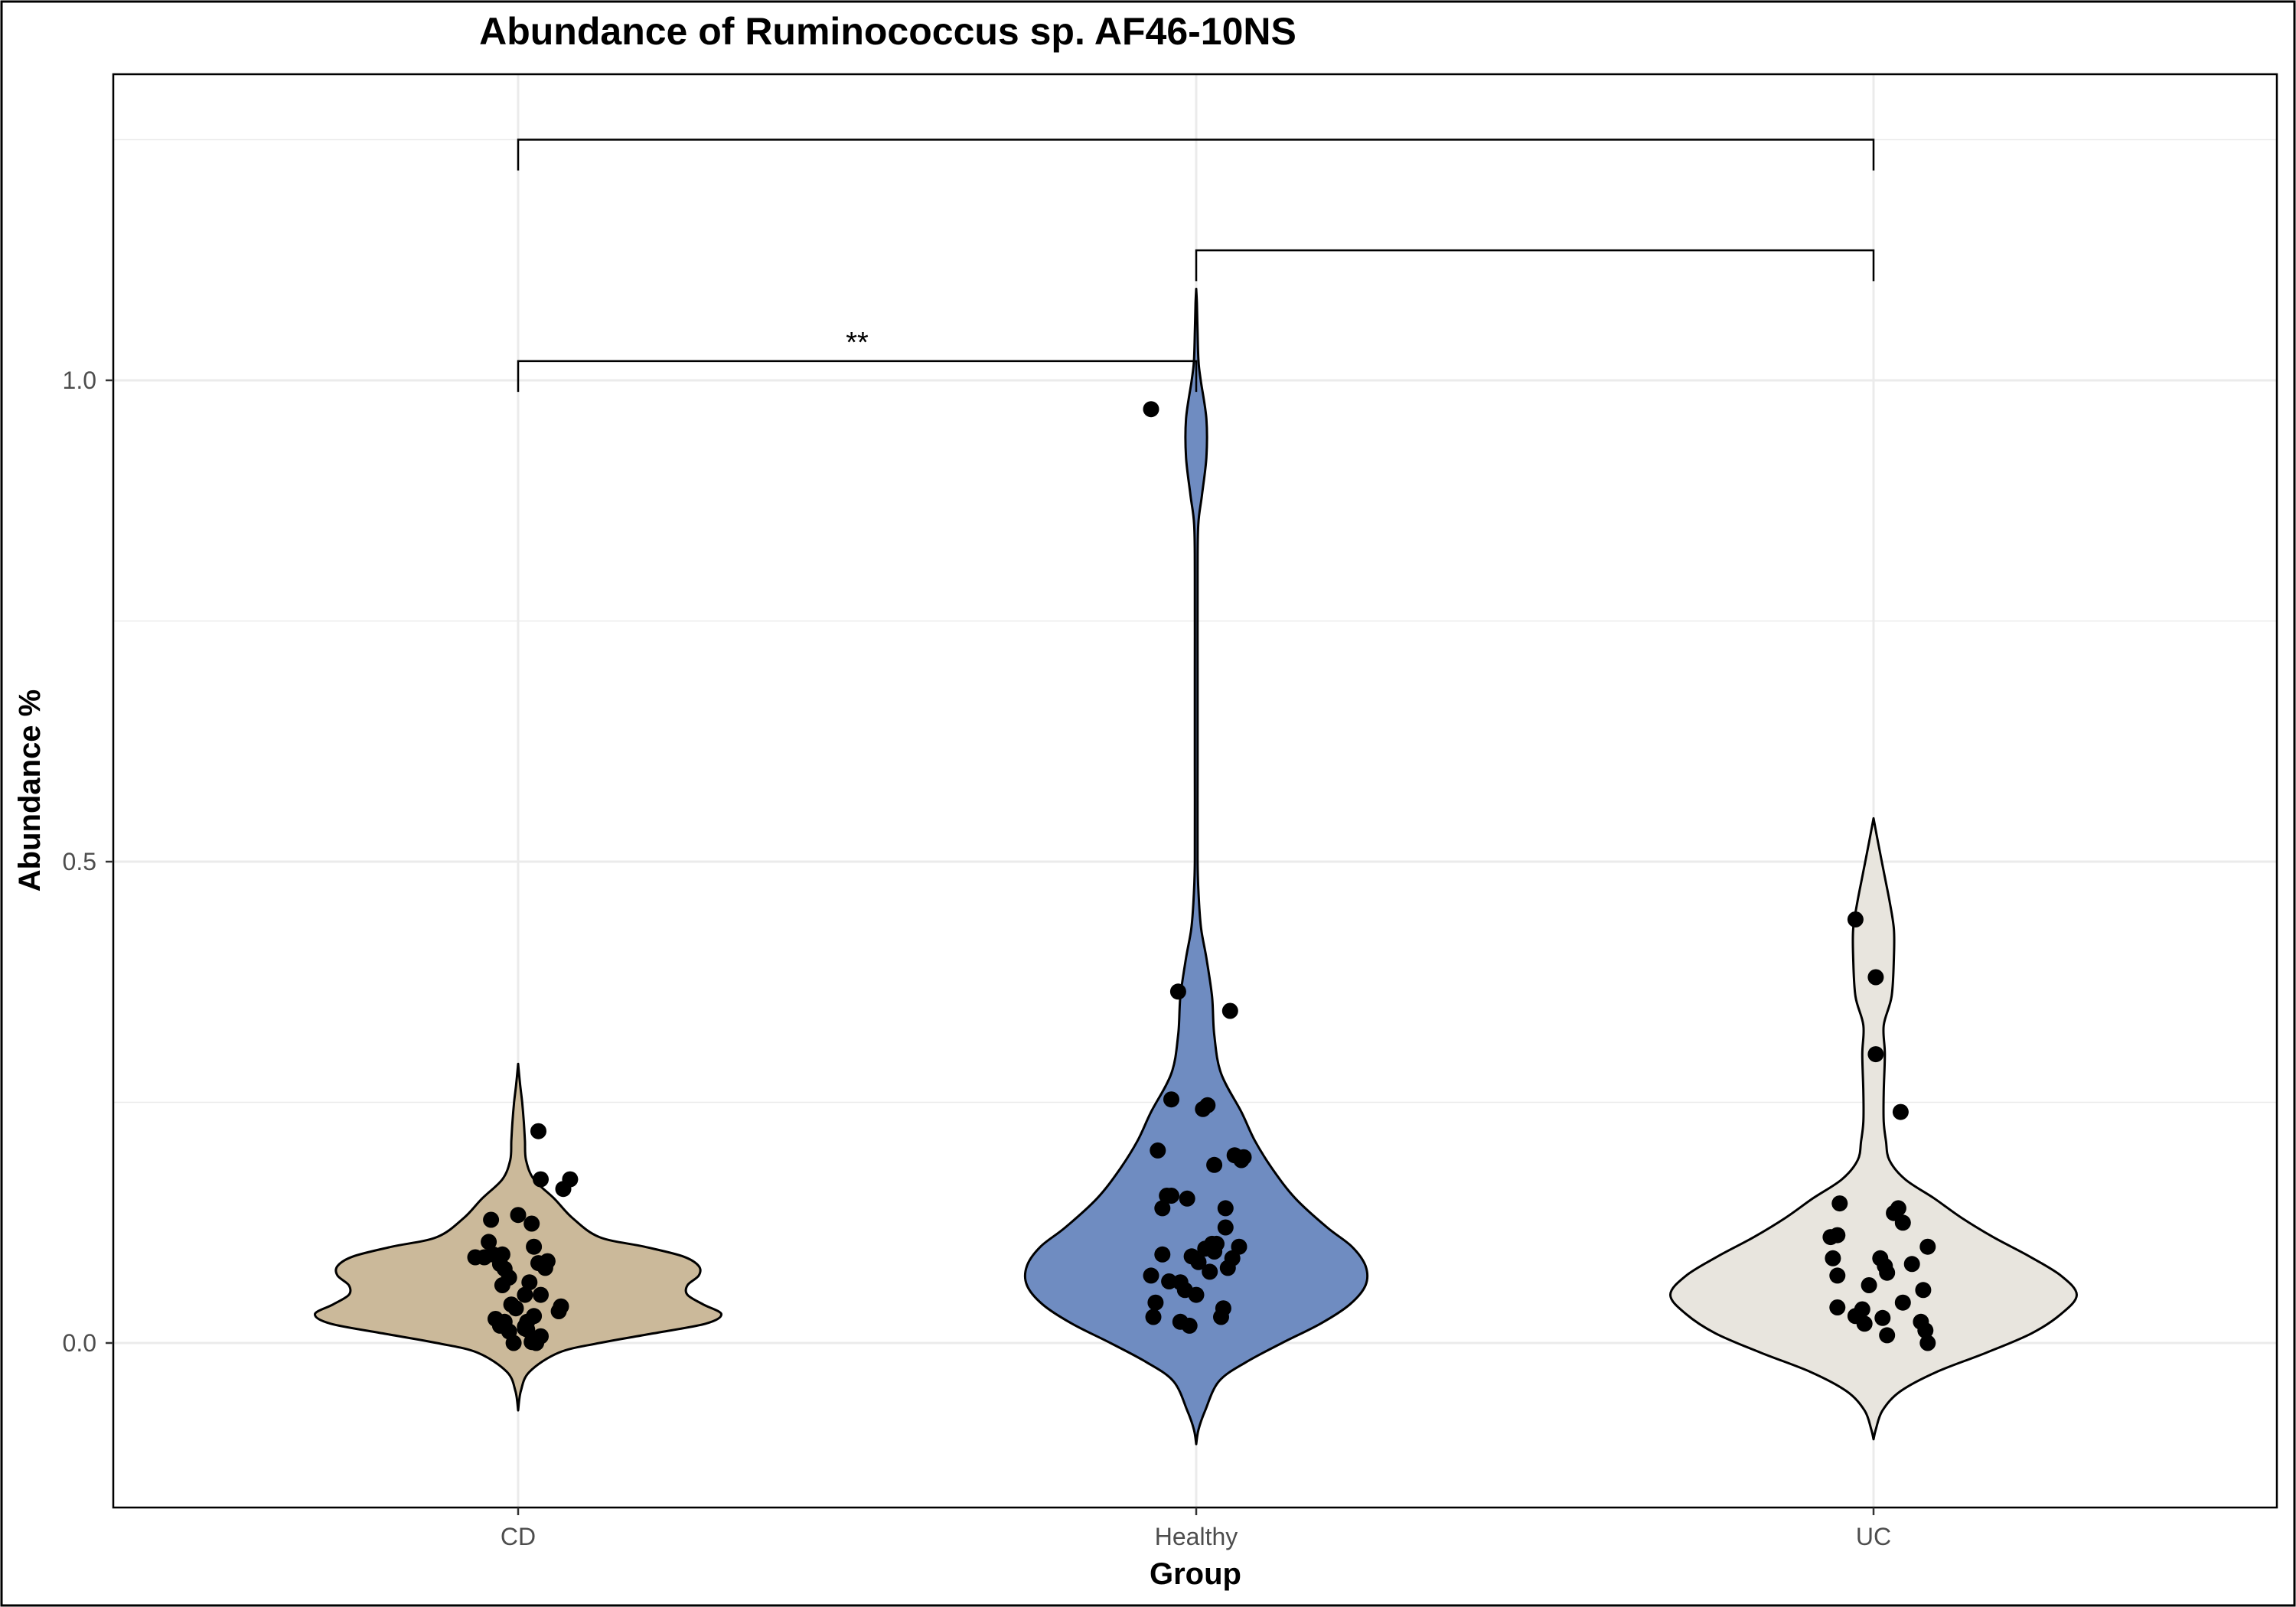 The width and height of the screenshot is (2296, 1607). Describe the element at coordinates (79, 861) in the screenshot. I see `y-tick-label-1: 0.5` at that location.